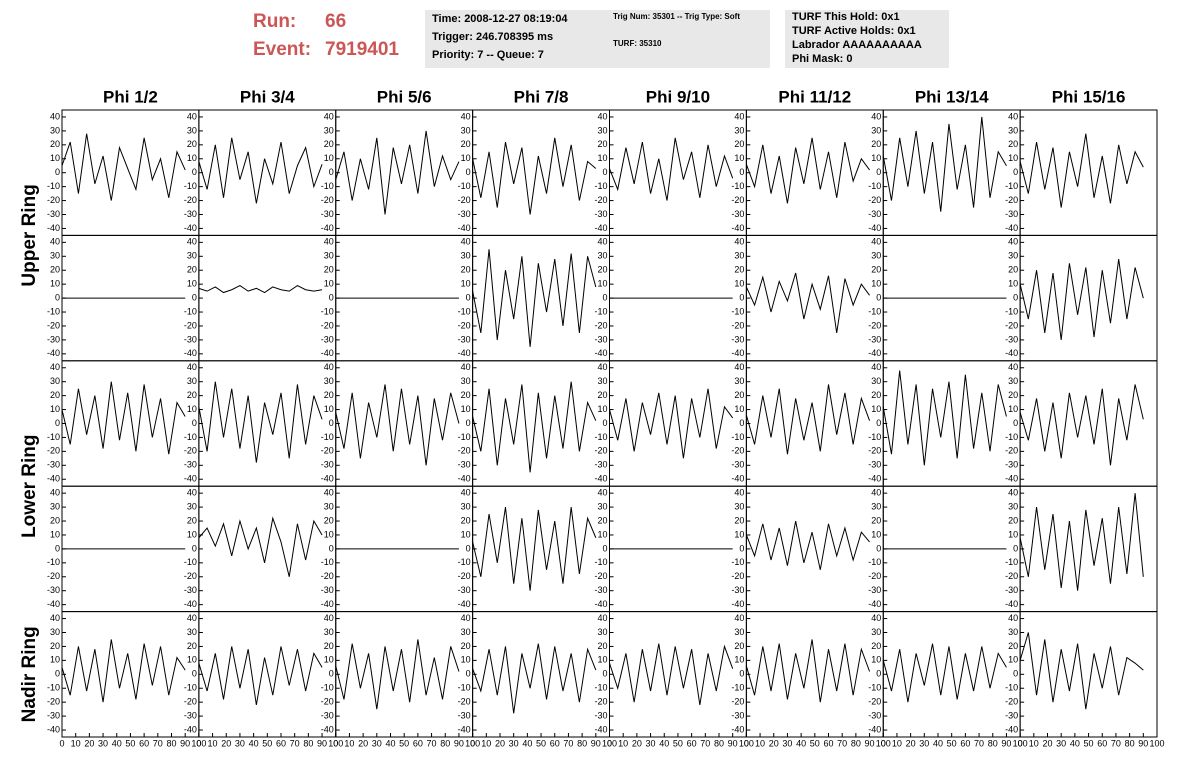 Image resolution: width=1196 pixels, height=772 pixels. What do you see at coordinates (404, 96) in the screenshot?
I see `column-title: Phi 5/6` at bounding box center [404, 96].